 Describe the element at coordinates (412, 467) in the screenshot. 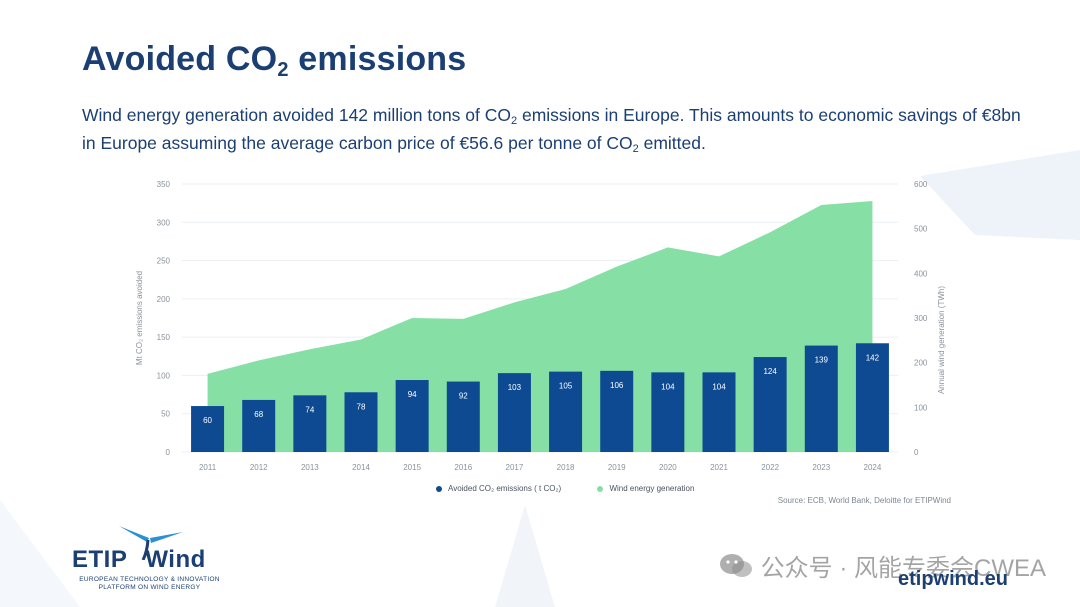

I see `x-tick-label: 2015` at that location.